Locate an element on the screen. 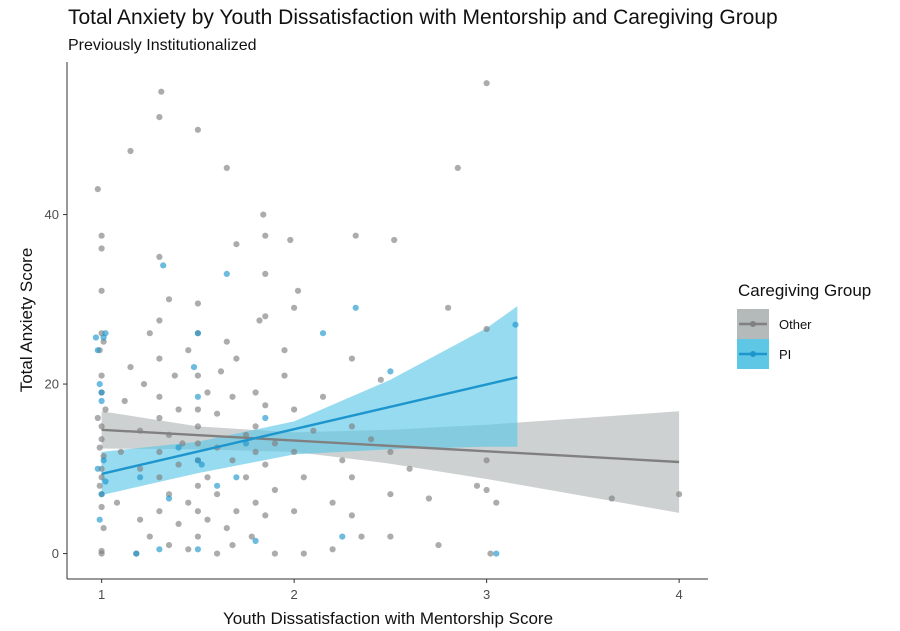 The image size is (900, 631). legend-label-pi: PI is located at coordinates (785, 354).